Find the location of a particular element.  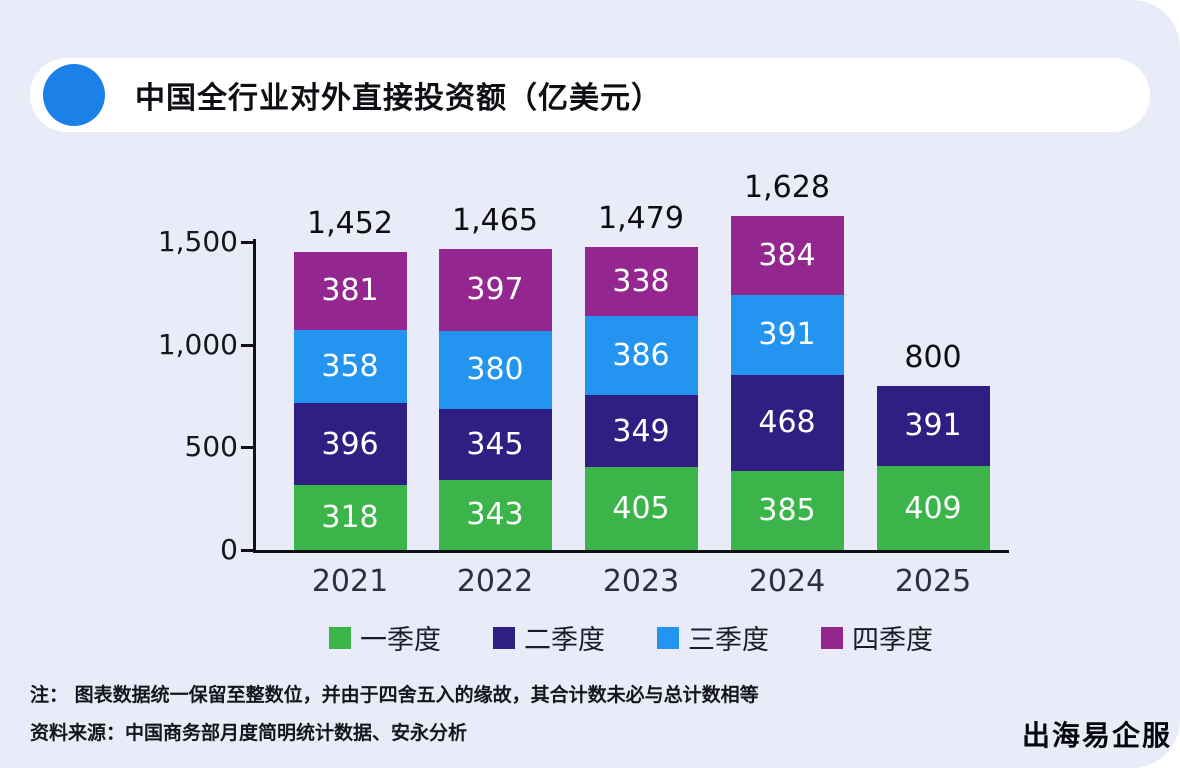

bar-segment: 345 is located at coordinates (495, 444).